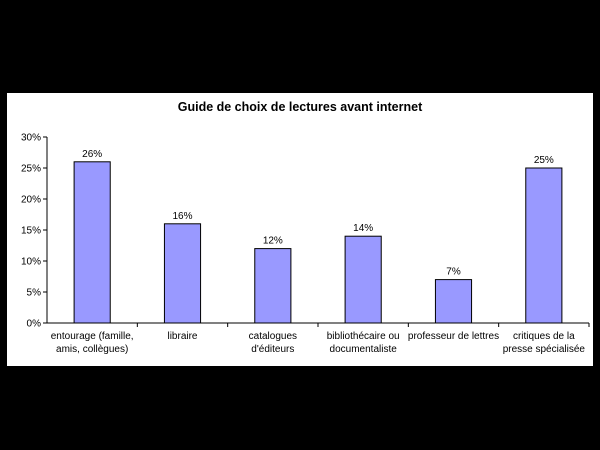  Describe the element at coordinates (34, 293) in the screenshot. I see `y-tick-label: 5%` at that location.